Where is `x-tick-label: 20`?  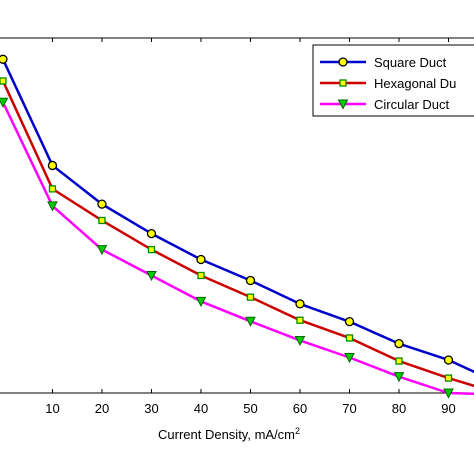
x-tick-label: 20 is located at coordinates (102, 408).